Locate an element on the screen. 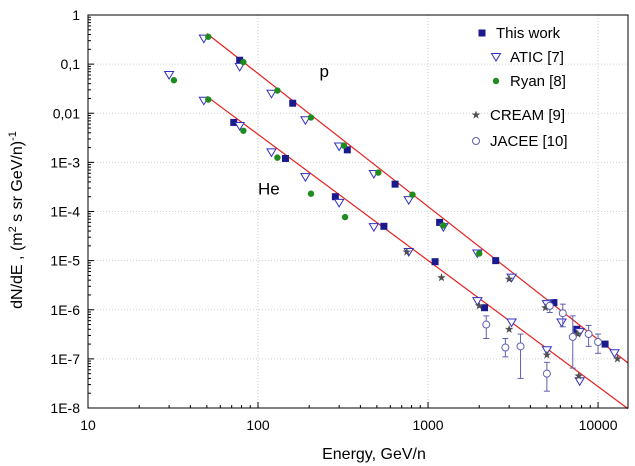 The height and width of the screenshot is (466, 635). y-tick-label: 1E-8 is located at coordinates (65, 408).